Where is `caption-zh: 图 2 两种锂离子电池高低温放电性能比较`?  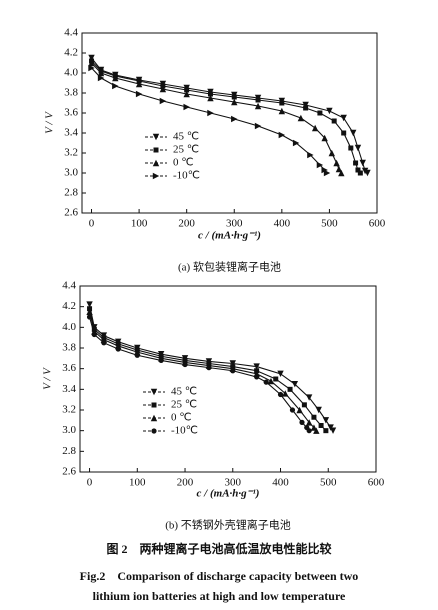
caption-zh: 图 2 两种锂离子电池高低温放电性能比较 is located at coordinates (218, 548).